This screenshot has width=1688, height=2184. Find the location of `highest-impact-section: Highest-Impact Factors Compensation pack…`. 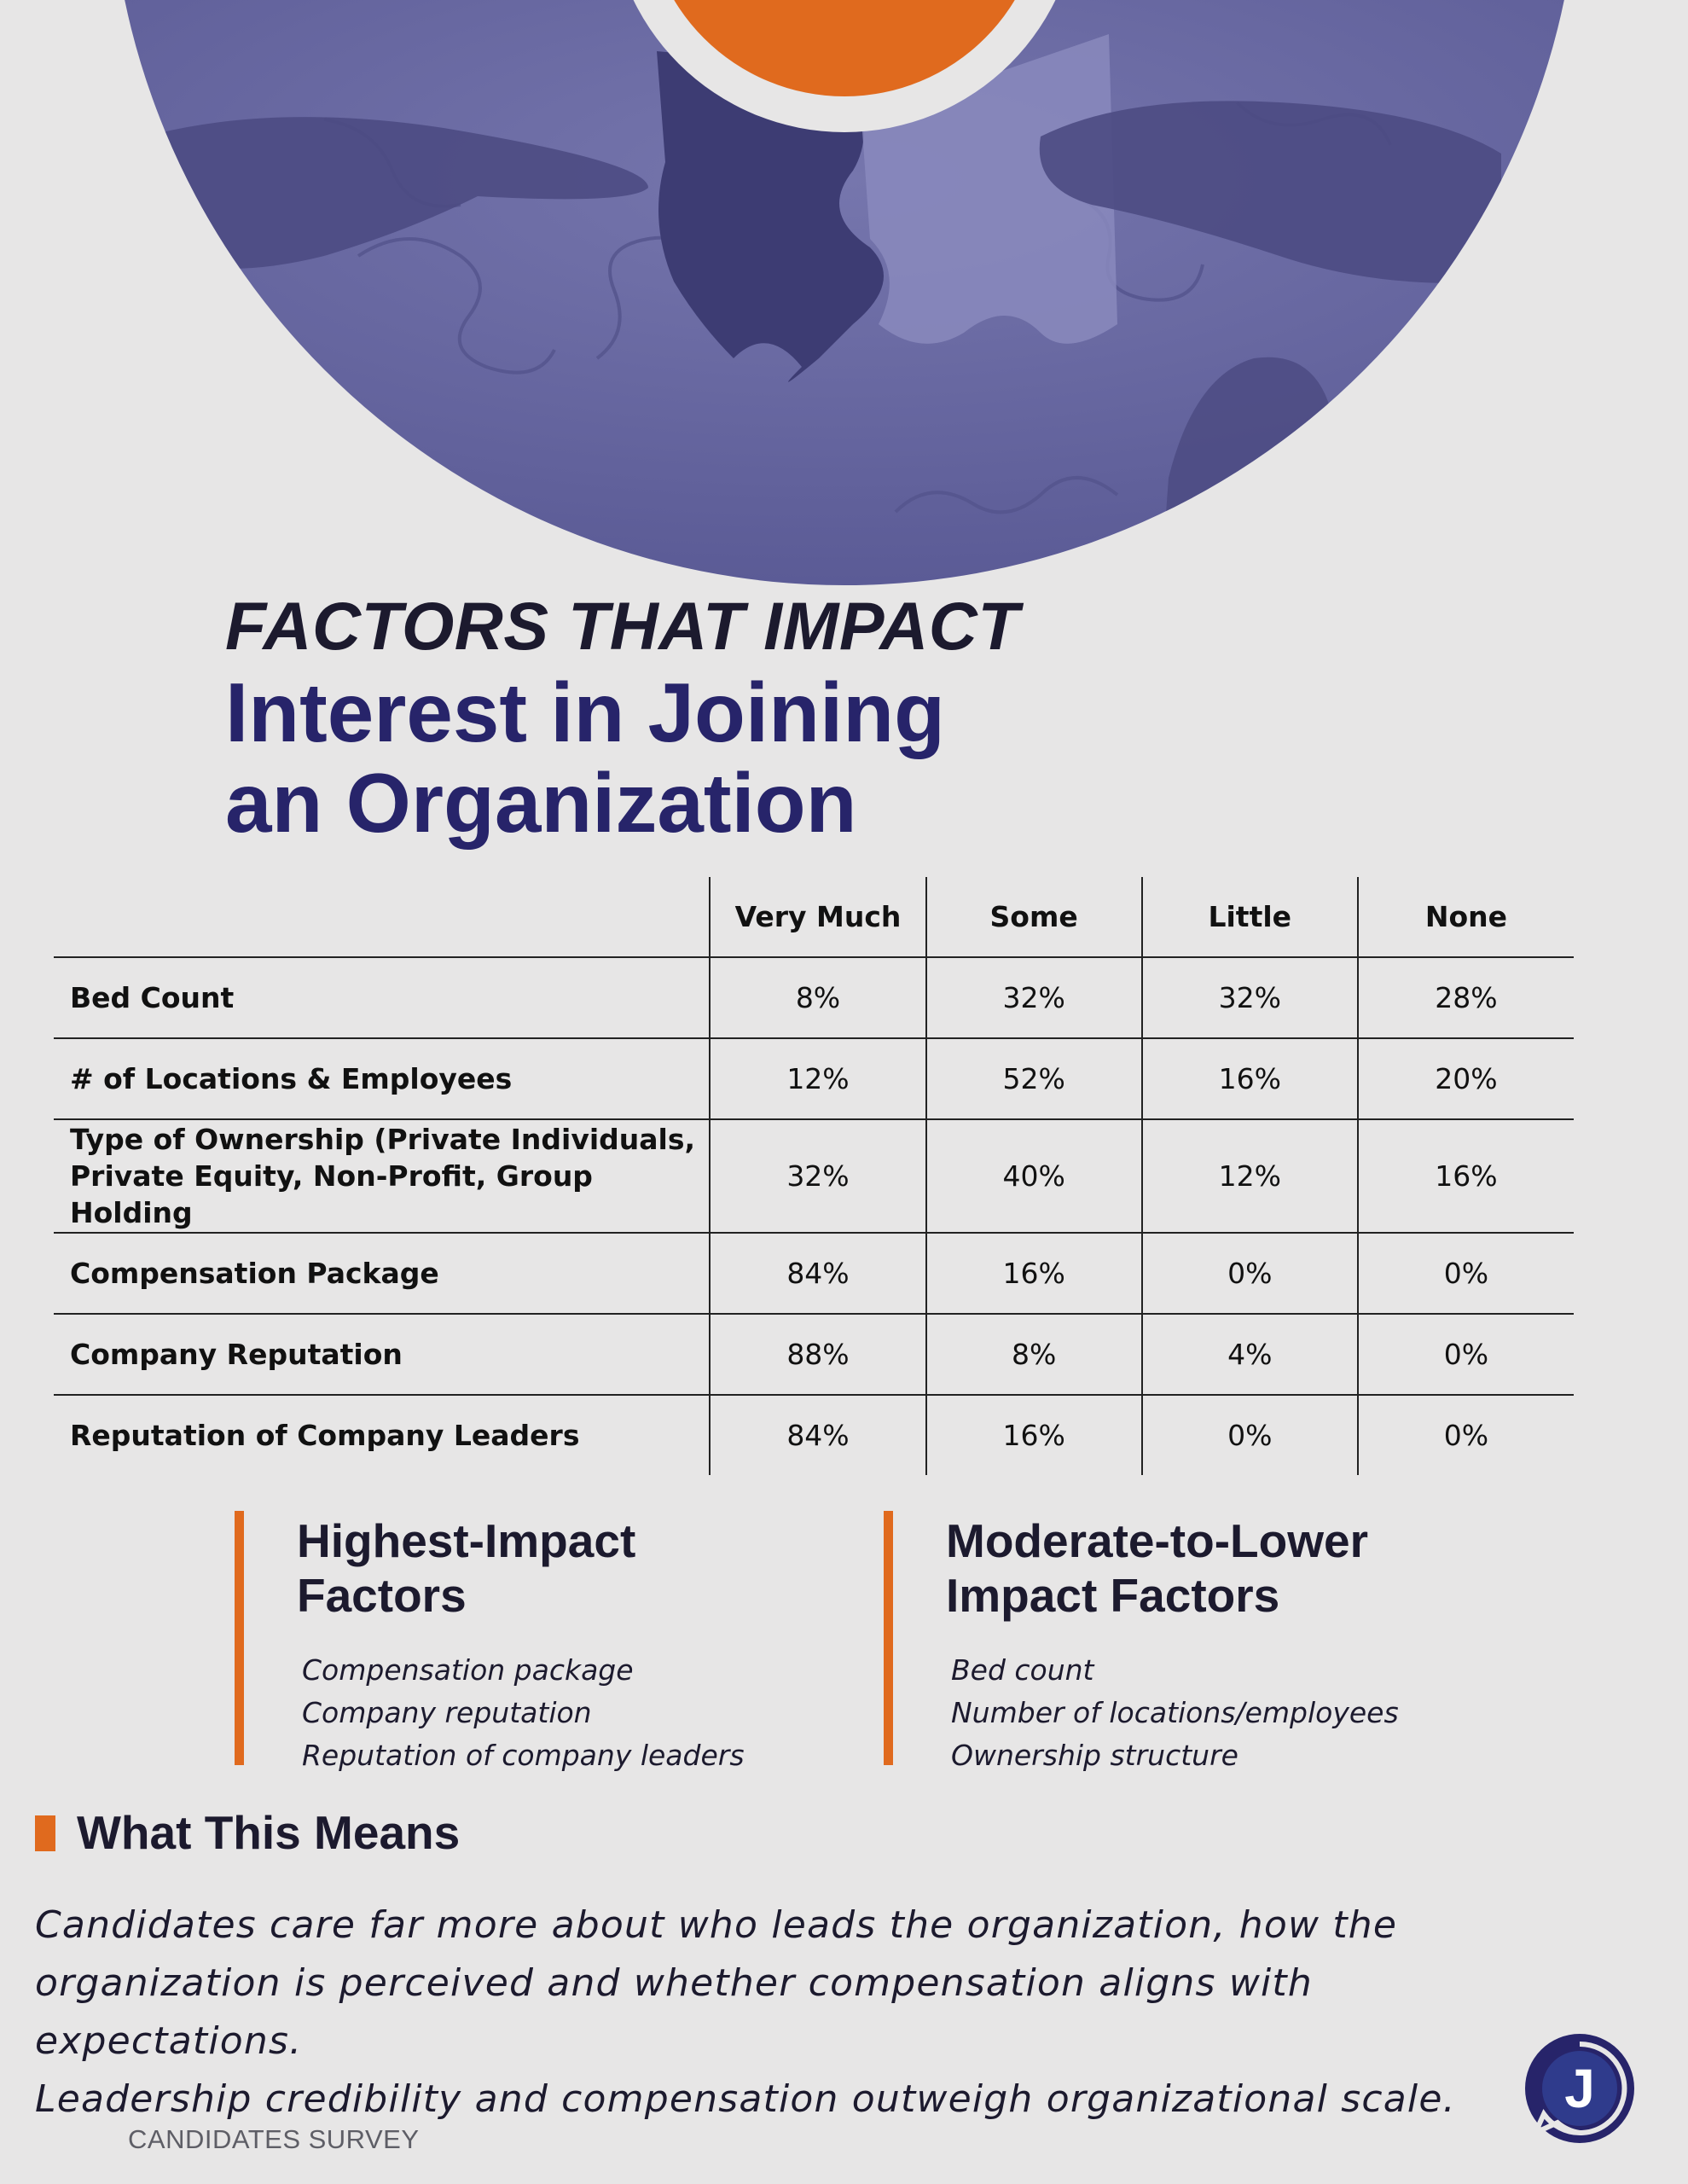

highest-impact-section: Highest-Impact Factors Compensation pack… is located at coordinates (539, 1642).